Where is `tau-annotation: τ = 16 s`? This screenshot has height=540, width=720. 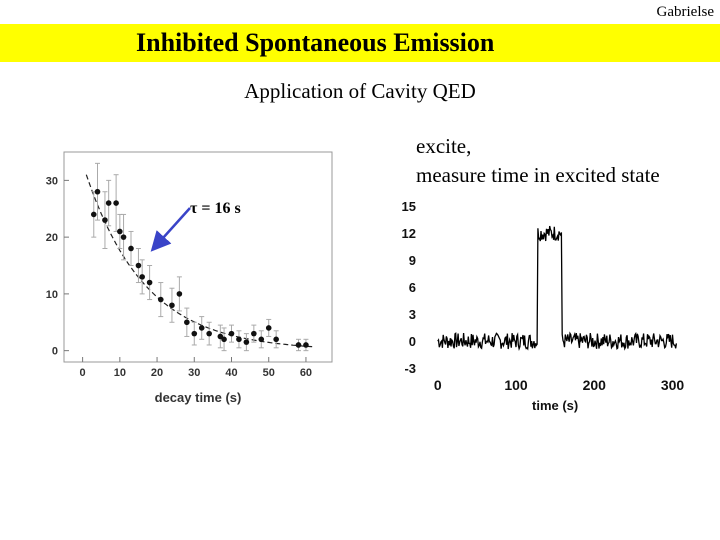
tau-annotation: τ = 16 s is located at coordinates (215, 208).